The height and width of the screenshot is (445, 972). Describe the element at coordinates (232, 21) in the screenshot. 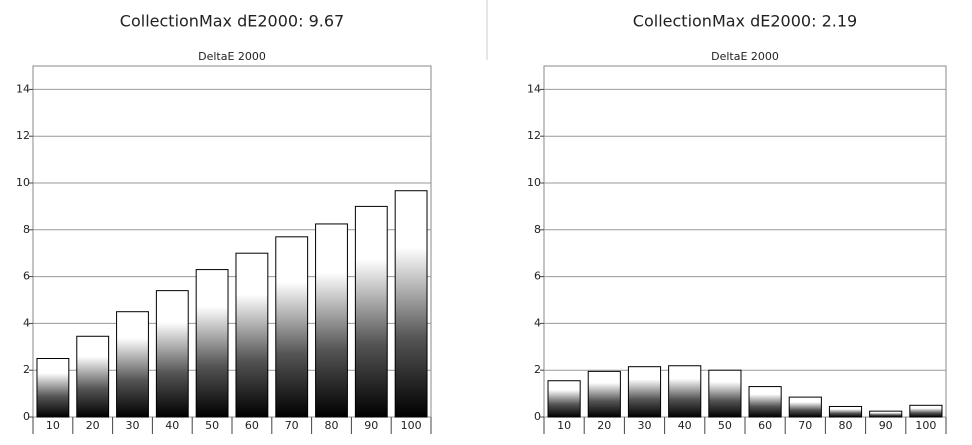

I see `chart-title: CollectionMax dE2000: 9.67` at that location.